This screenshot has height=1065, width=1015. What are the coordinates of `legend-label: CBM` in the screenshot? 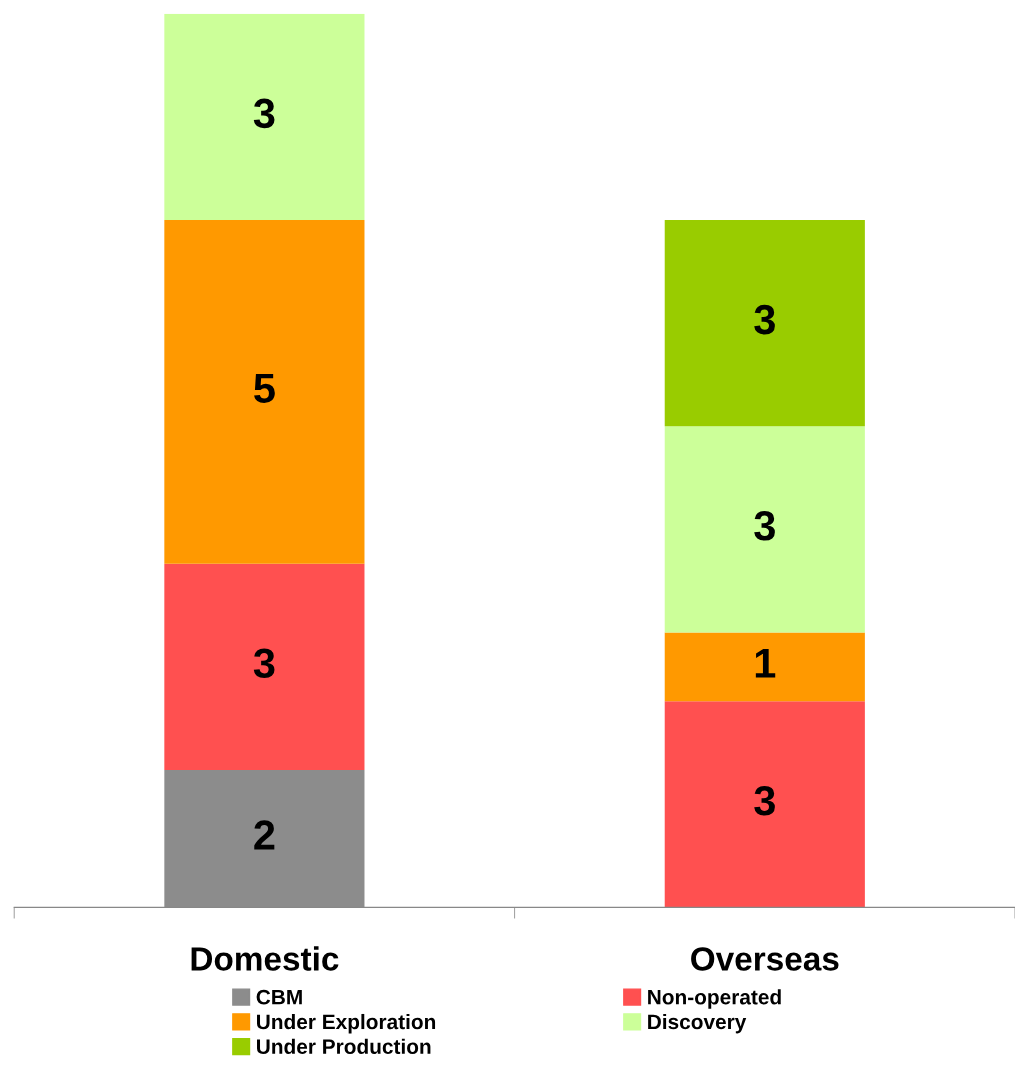 It's located at (279, 997).